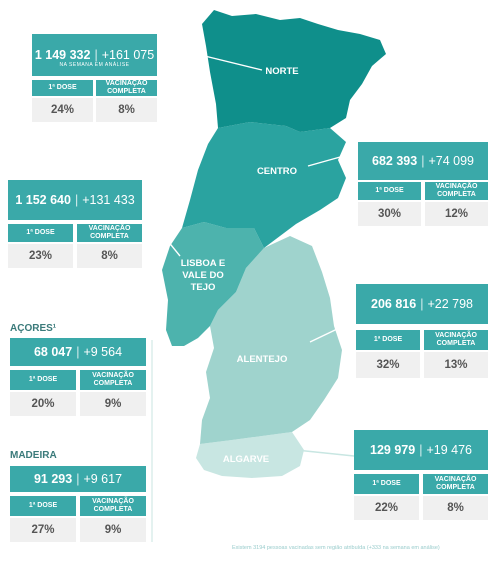  I want to click on region-algarve-shape, so click(250, 455).